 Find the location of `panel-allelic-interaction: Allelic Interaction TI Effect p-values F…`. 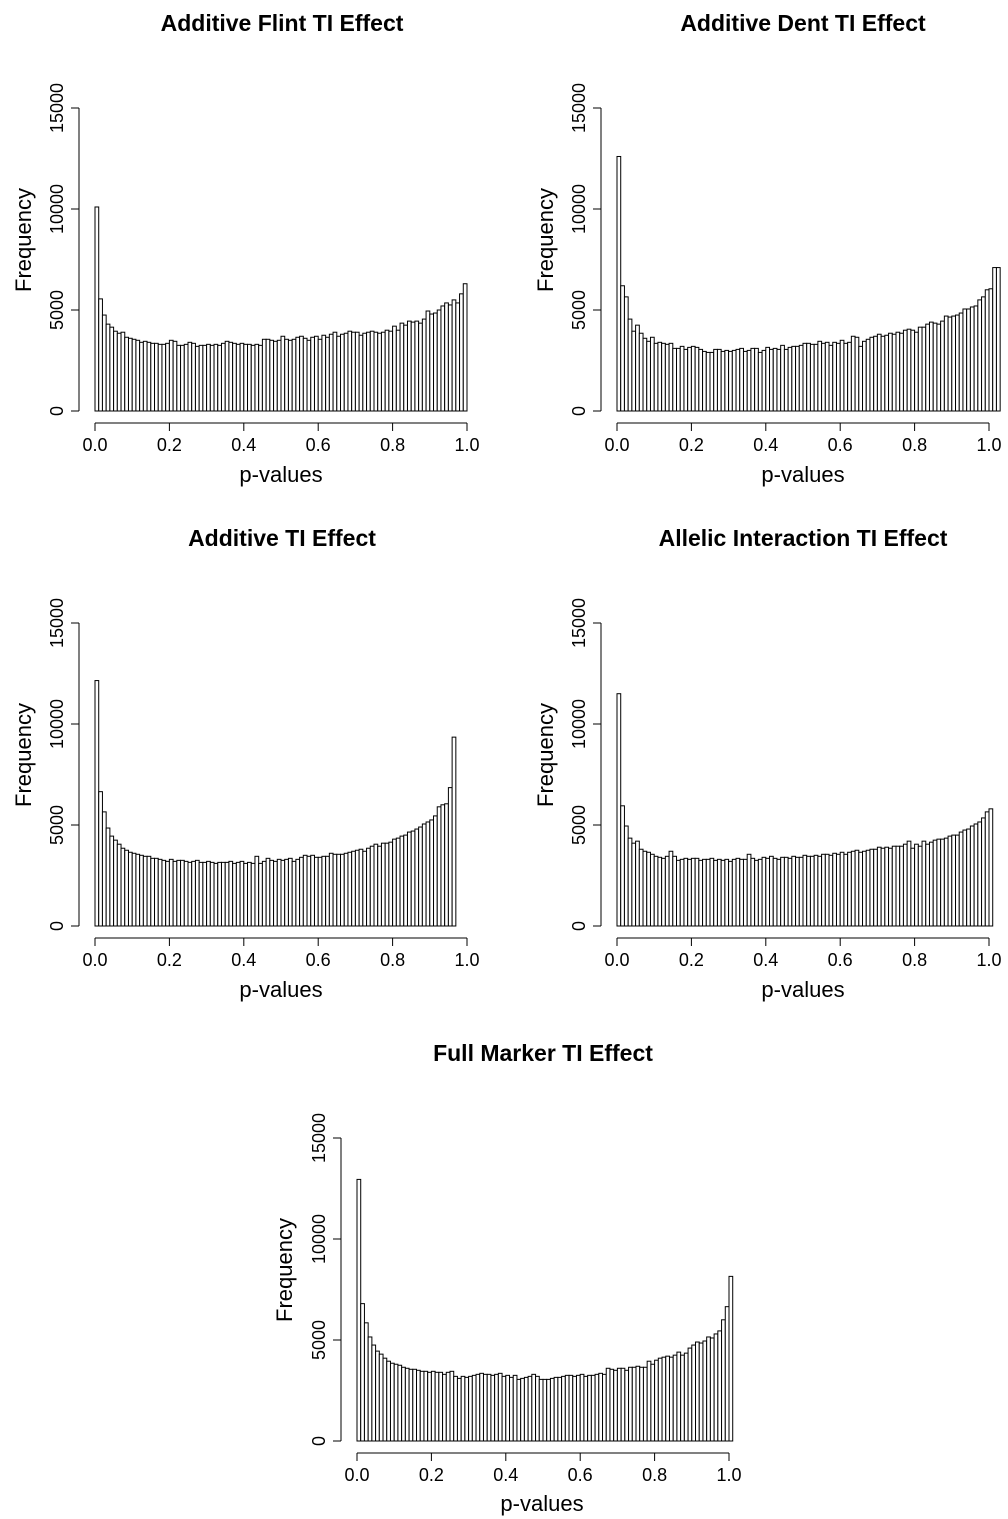

panel-allelic-interaction: Allelic Interaction TI Effect p-values F… is located at coordinates (767, 763).